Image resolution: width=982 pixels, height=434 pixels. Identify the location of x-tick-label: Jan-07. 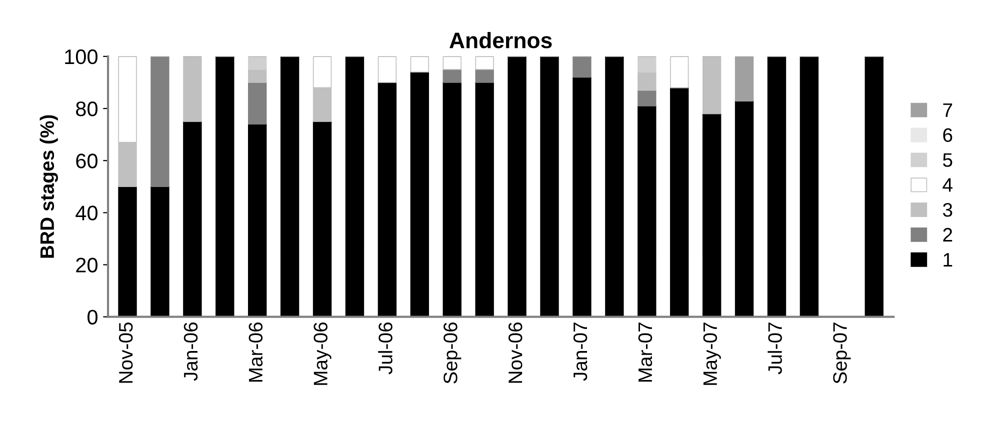
(580, 351).